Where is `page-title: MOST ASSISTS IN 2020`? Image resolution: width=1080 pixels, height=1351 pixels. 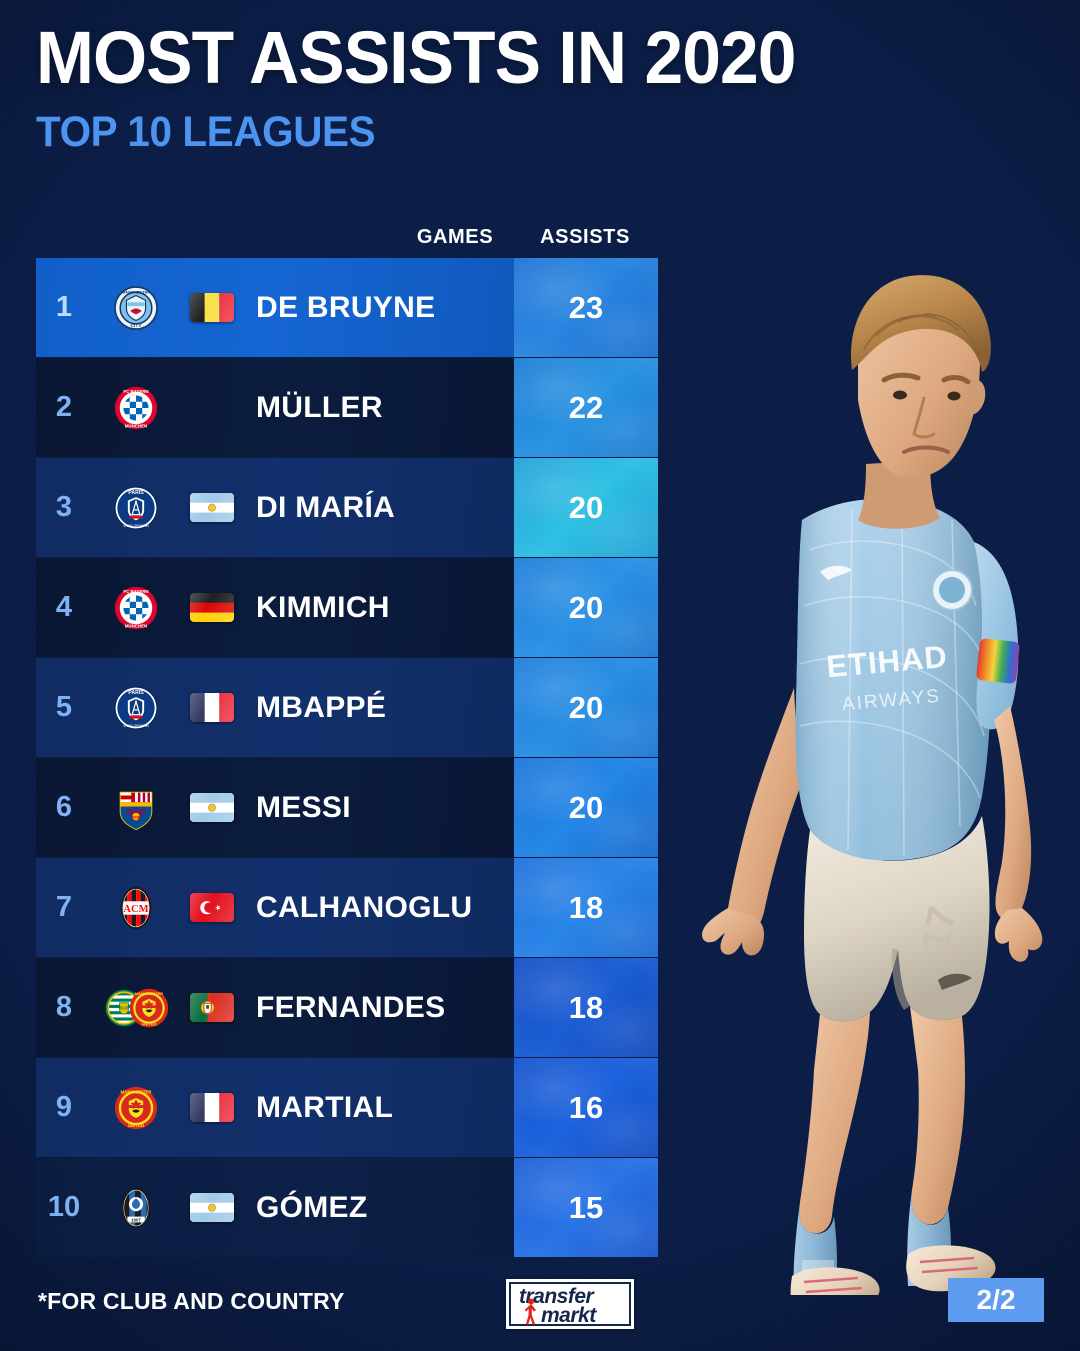
page-title: MOST ASSISTS IN 2020 is located at coordinates (416, 57).